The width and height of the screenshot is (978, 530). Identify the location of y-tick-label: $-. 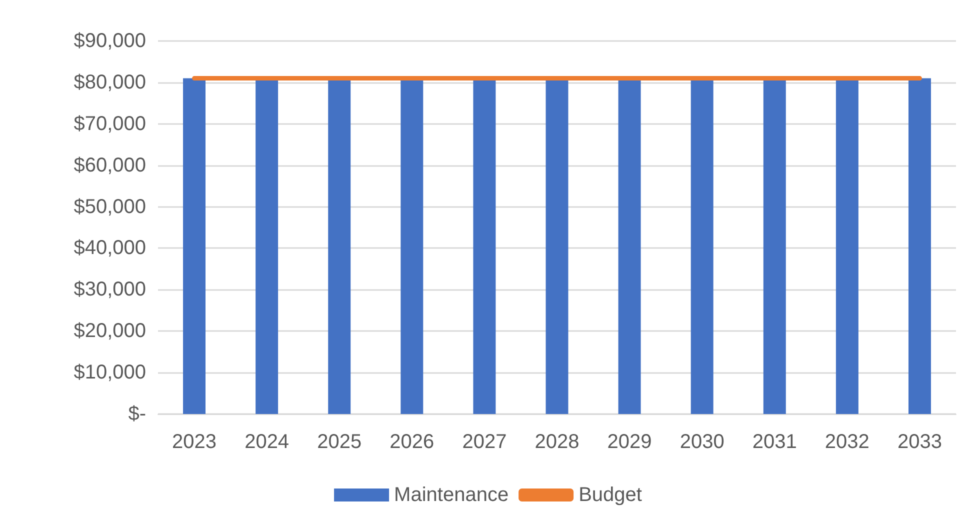
(137, 414).